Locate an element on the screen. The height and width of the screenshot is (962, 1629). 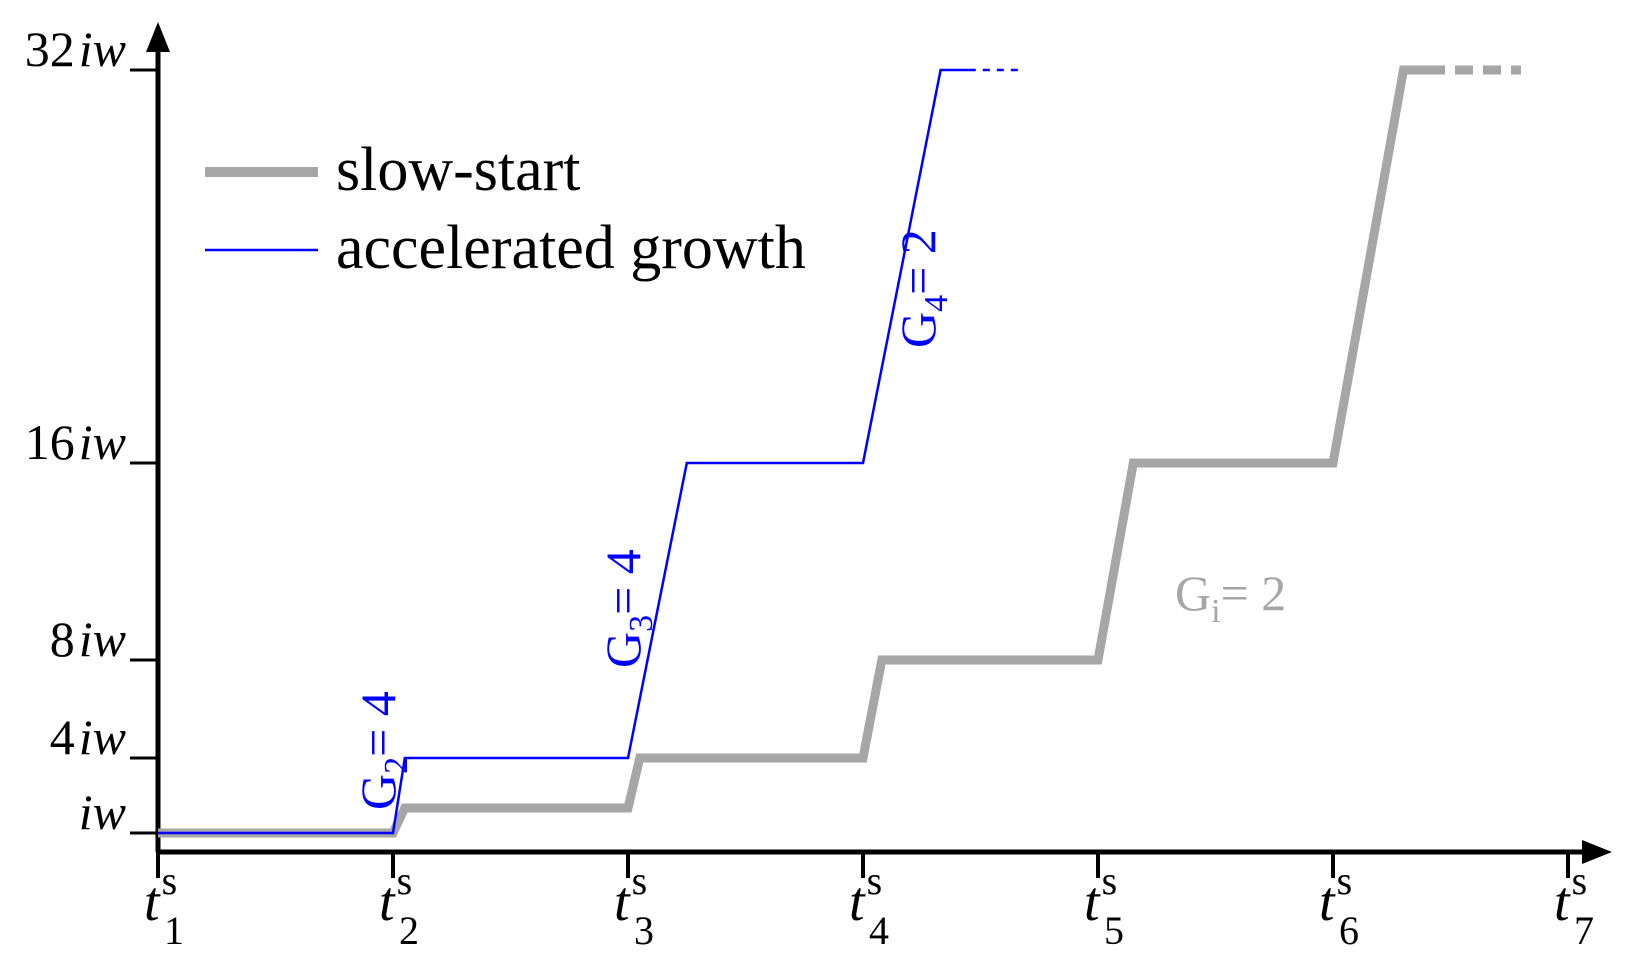
growth-annotation: Gi= 2 is located at coordinates (1230, 597).